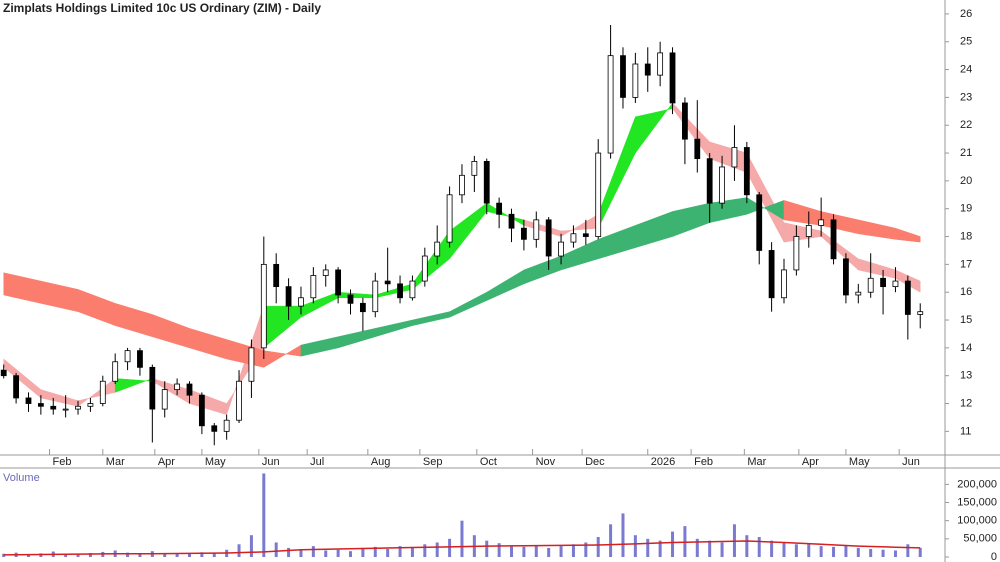 This screenshot has height=562, width=1000. I want to click on y-tick-label: 14, so click(966, 348).